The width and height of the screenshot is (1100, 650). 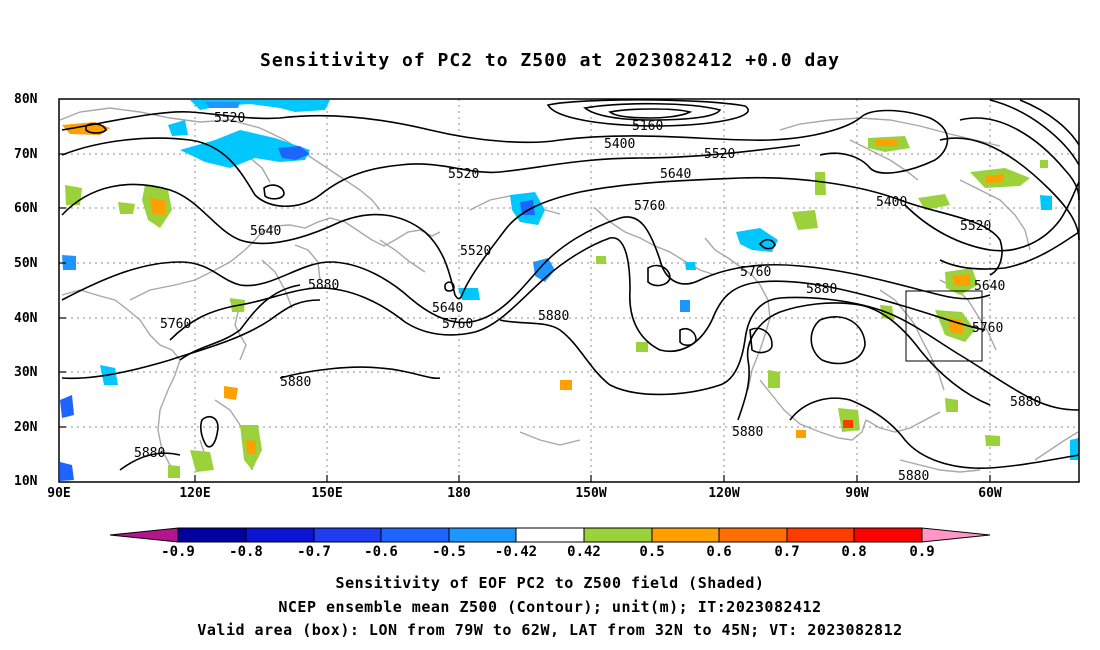 What do you see at coordinates (857, 493) in the screenshot?
I see `lon-label: 90W` at bounding box center [857, 493].